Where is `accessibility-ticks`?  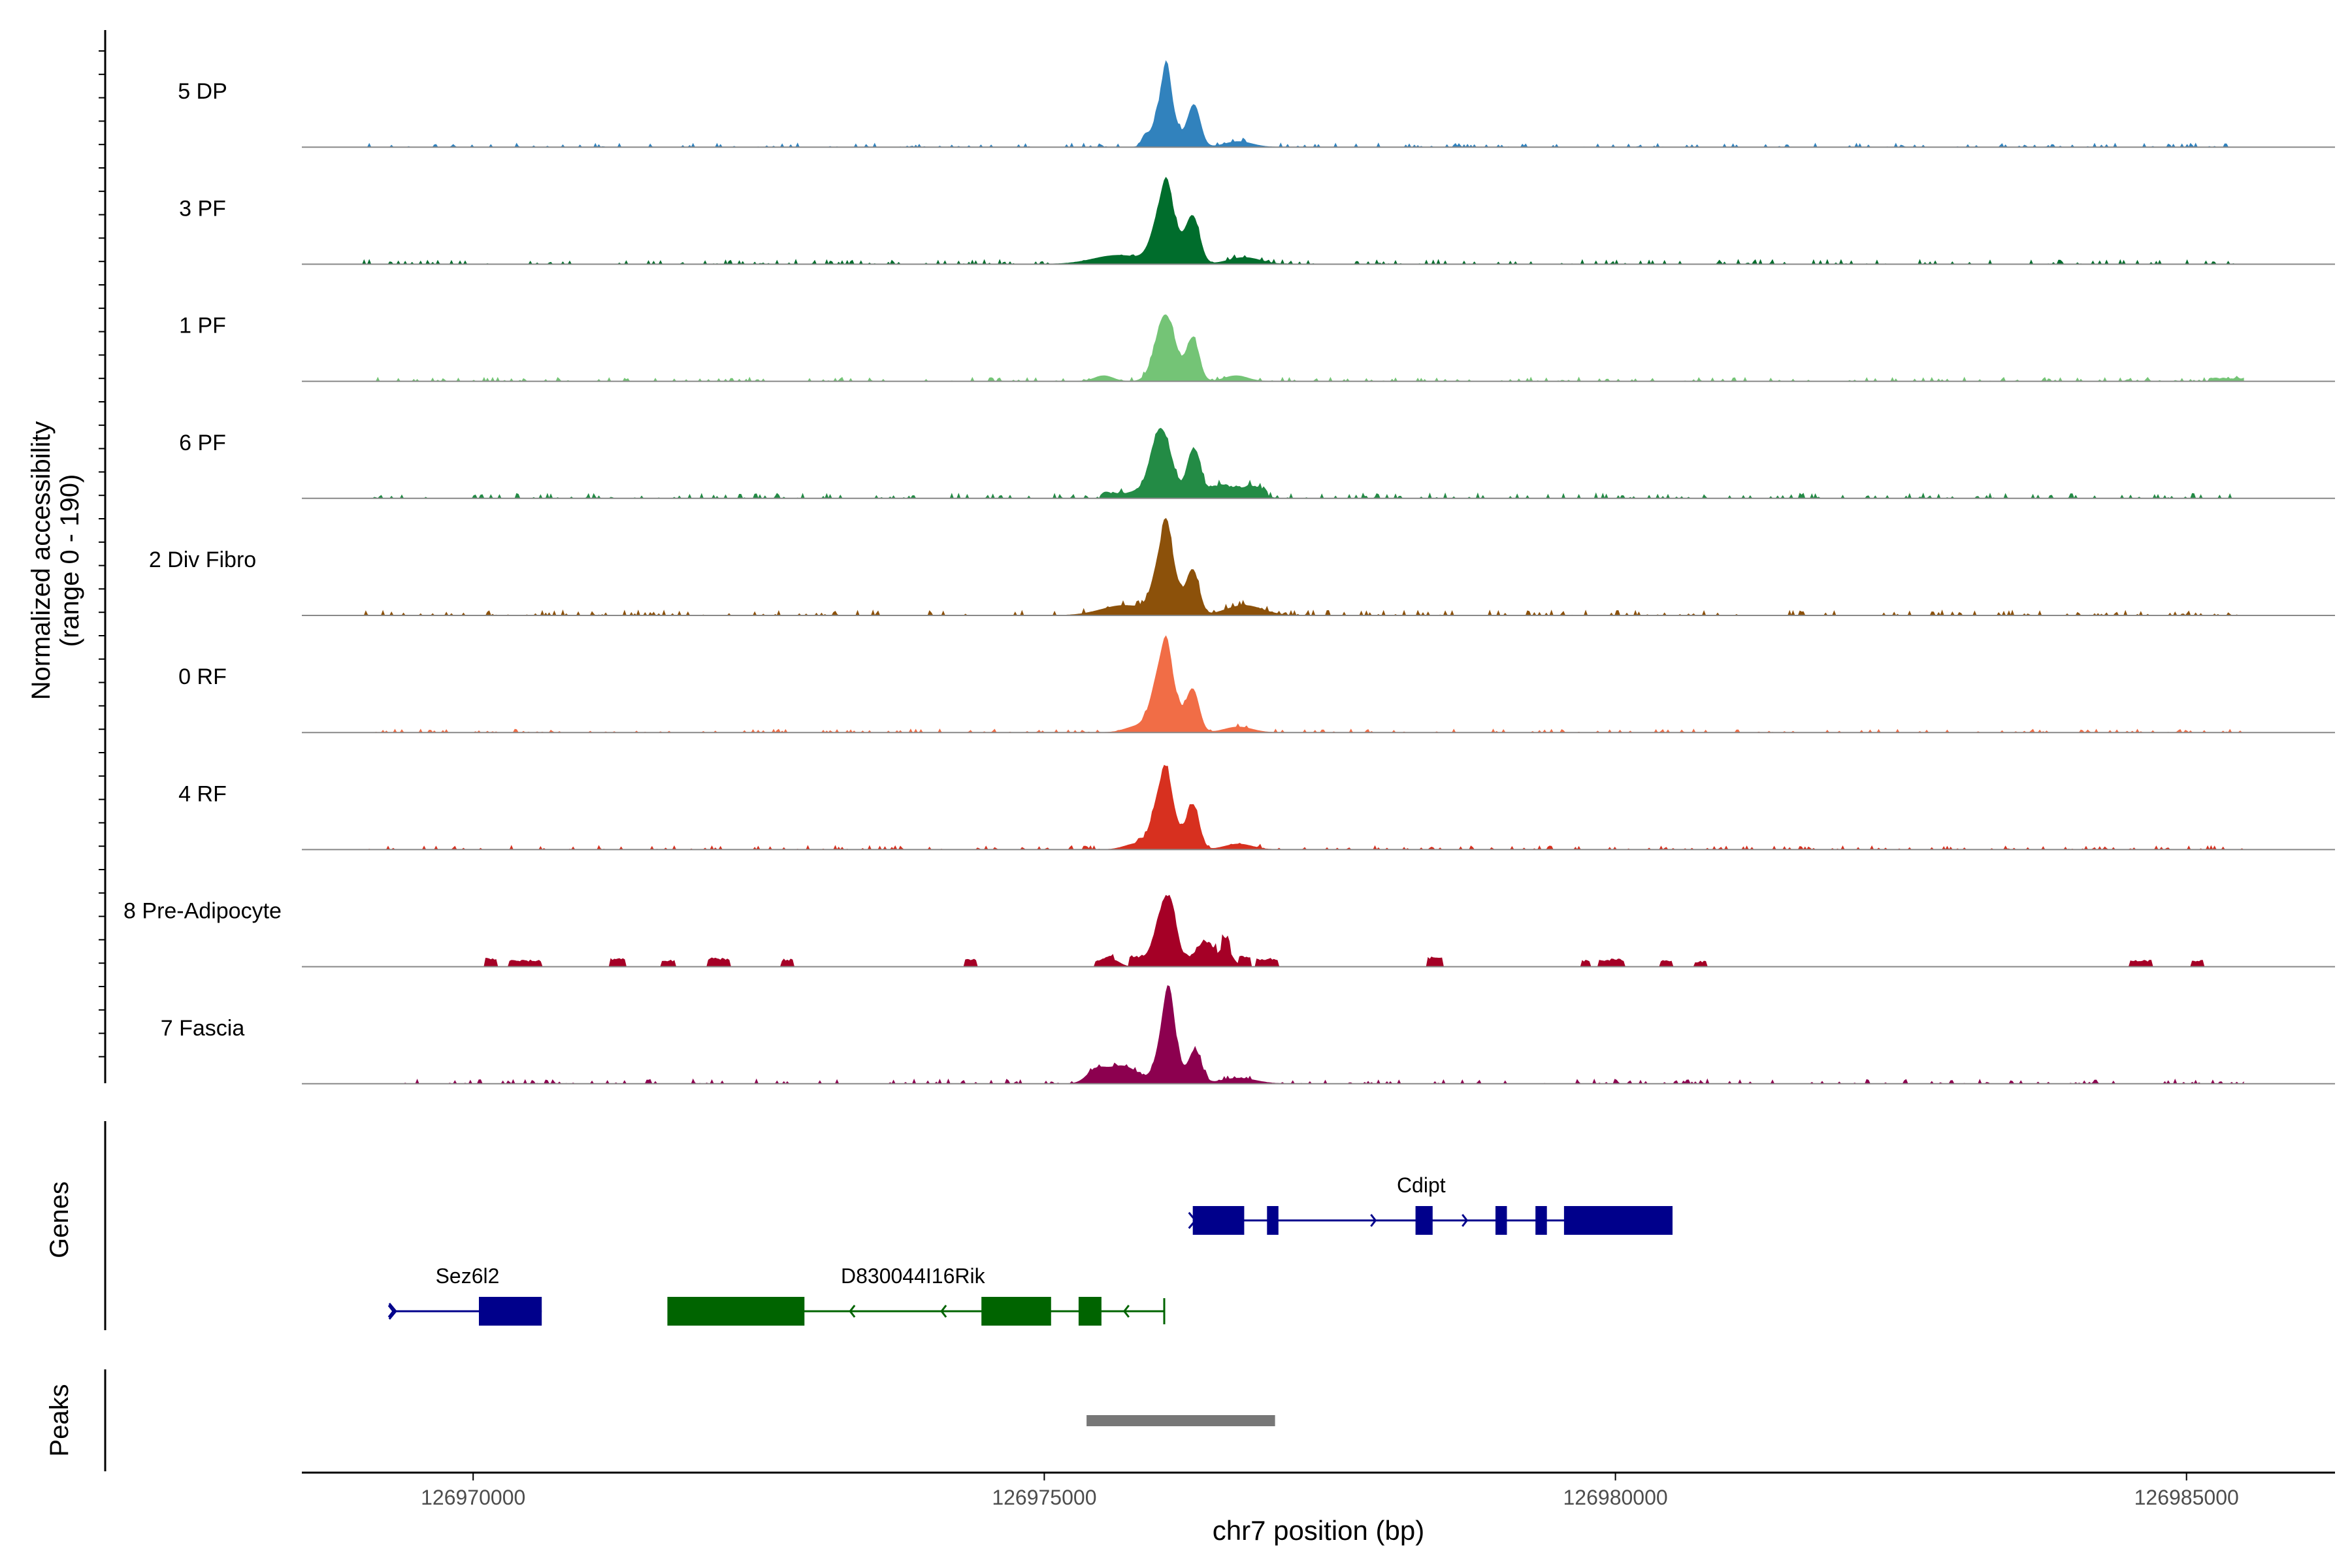 accessibility-ticks is located at coordinates (102, 554).